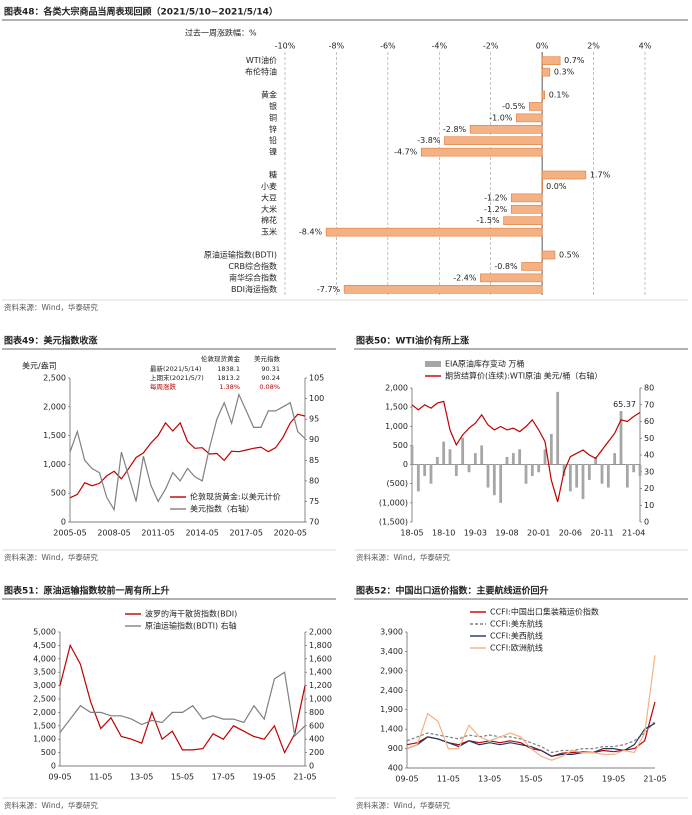 The height and width of the screenshot is (815, 692). Describe the element at coordinates (443, 533) in the screenshot. I see `x-tick-label: 18-10` at that location.